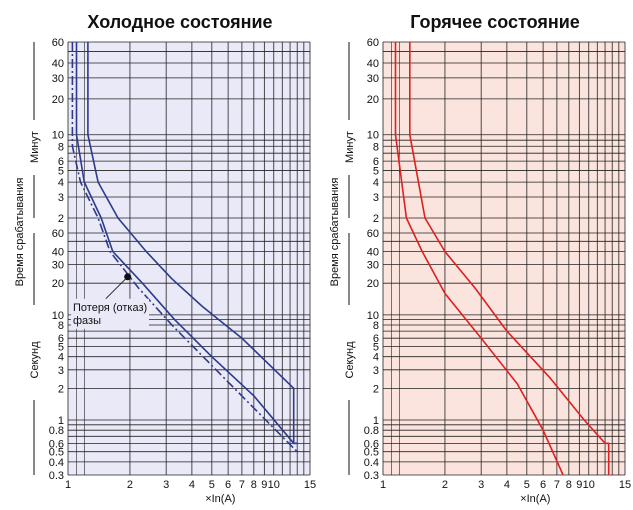 The height and width of the screenshot is (510, 633). What do you see at coordinates (87, 321) in the screenshot?
I see `annotation-line-2: фазы` at bounding box center [87, 321].